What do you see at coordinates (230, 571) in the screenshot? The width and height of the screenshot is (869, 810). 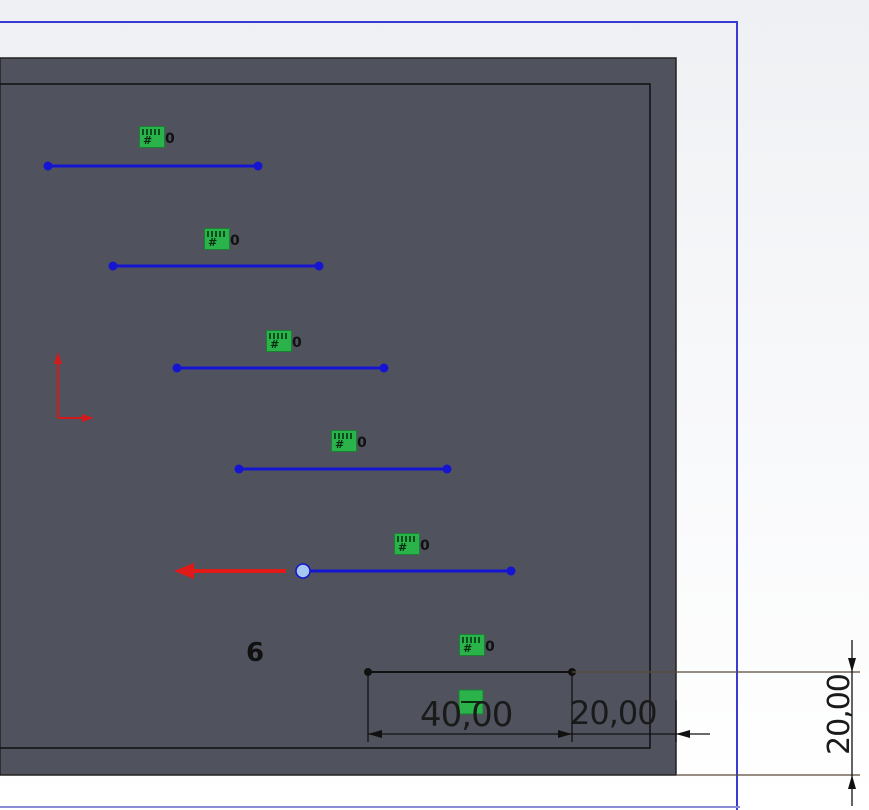 I see `direction-arrow-icon` at bounding box center [230, 571].